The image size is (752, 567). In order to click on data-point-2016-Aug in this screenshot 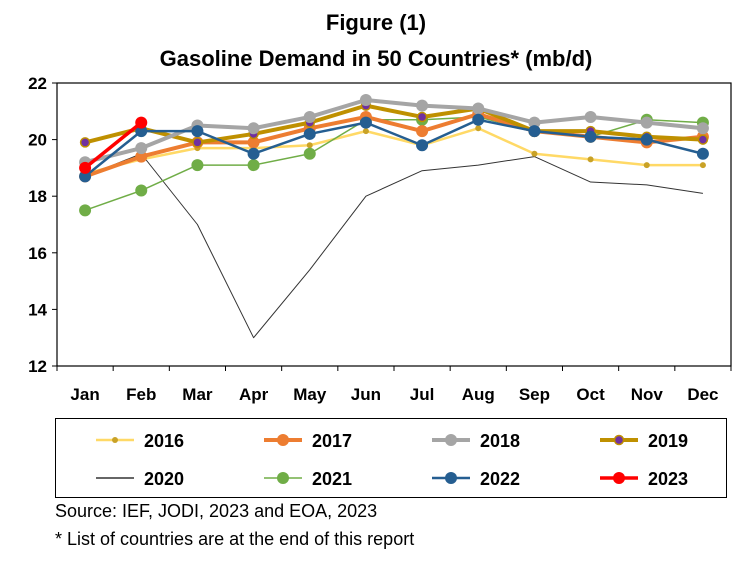, I will do `click(478, 128)`.